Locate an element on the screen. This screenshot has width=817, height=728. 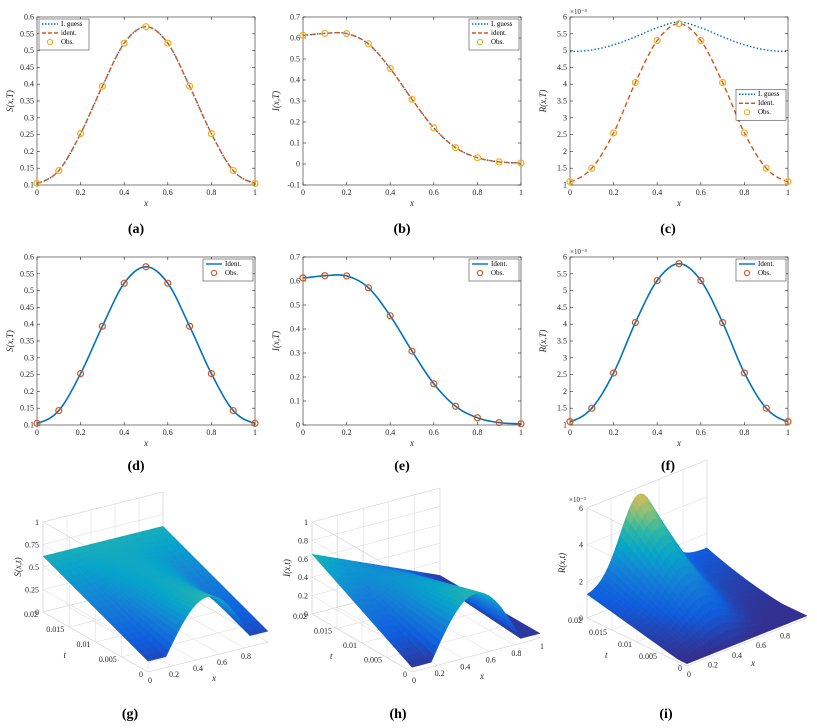
t-tick-label: 0.005 is located at coordinates (108, 659).